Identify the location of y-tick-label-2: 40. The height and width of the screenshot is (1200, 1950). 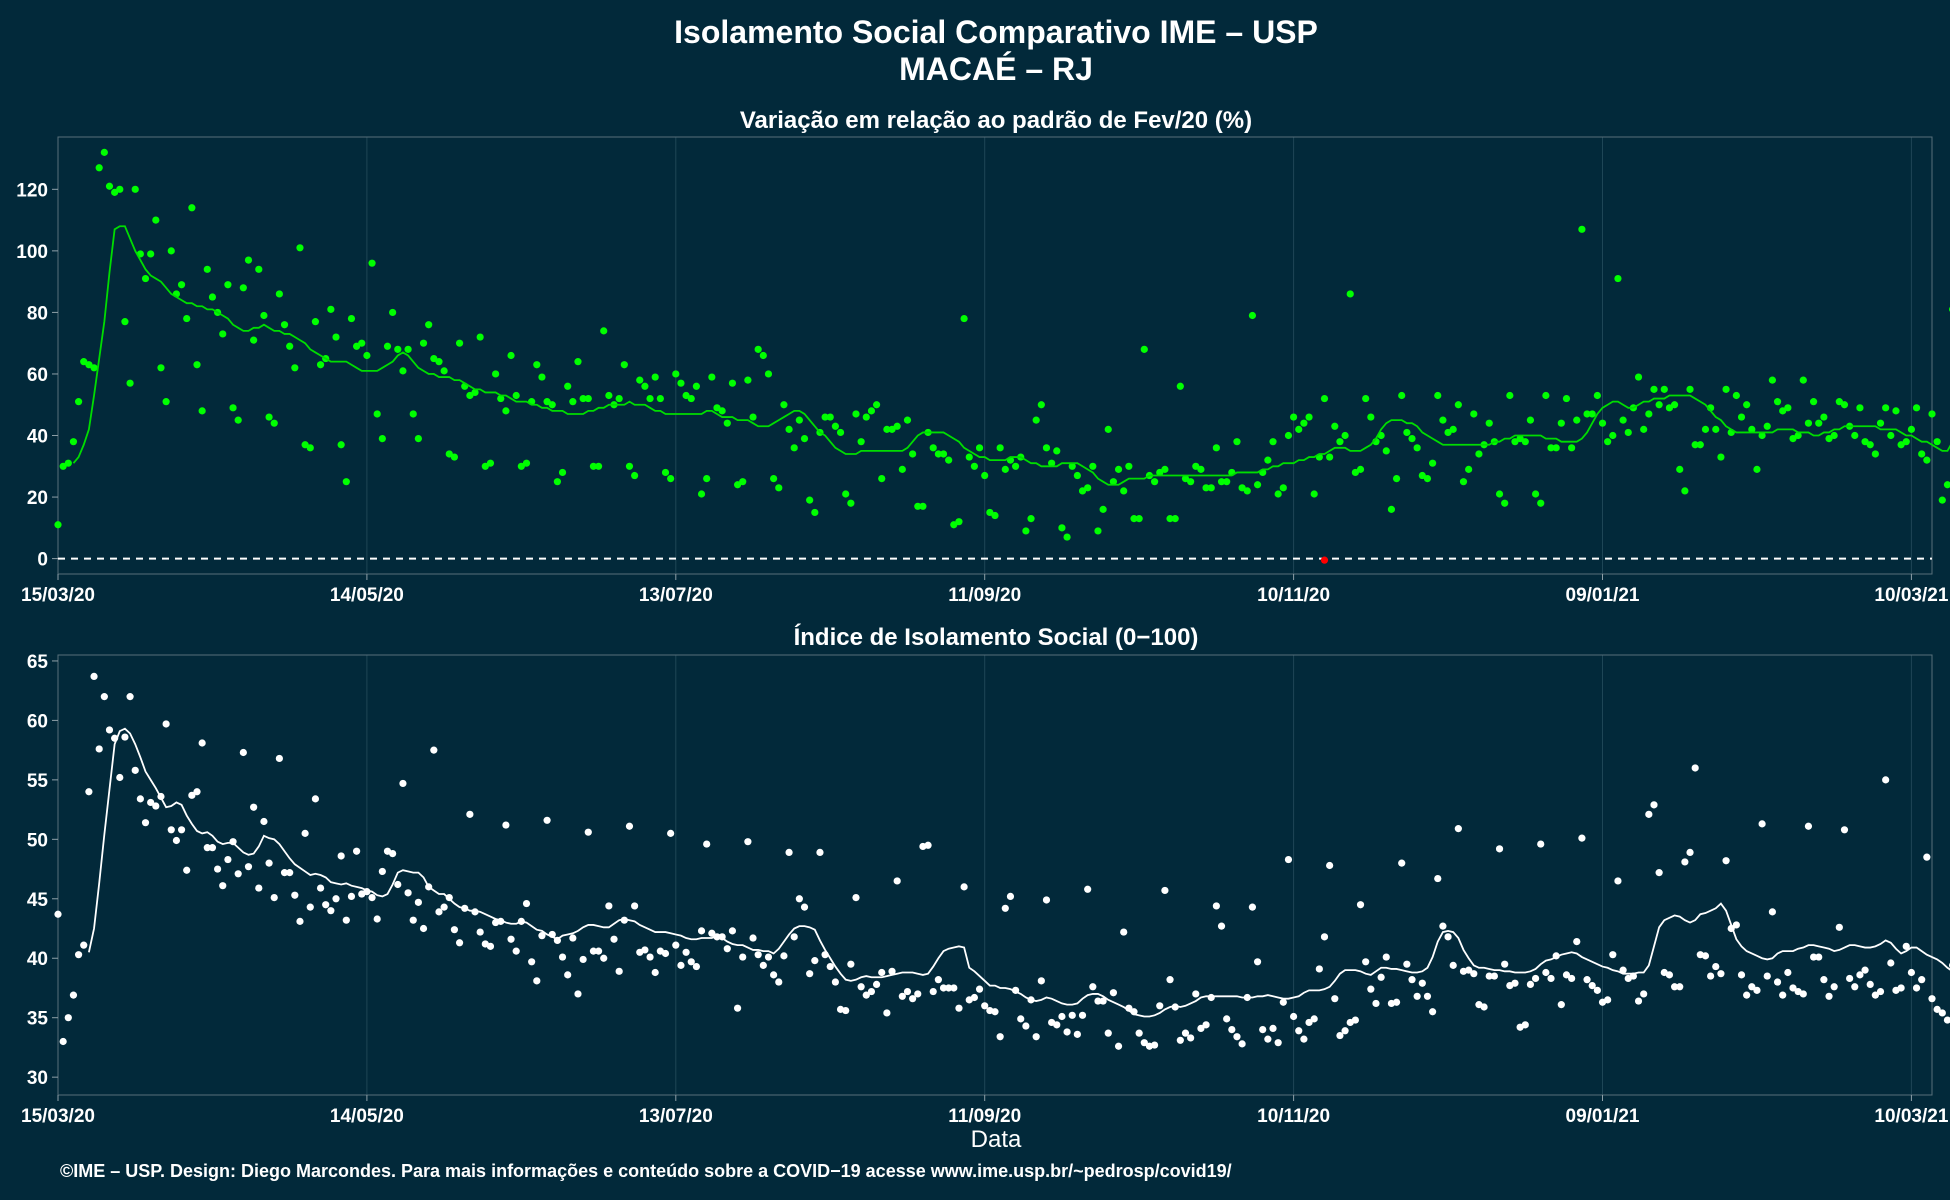
(37, 437).